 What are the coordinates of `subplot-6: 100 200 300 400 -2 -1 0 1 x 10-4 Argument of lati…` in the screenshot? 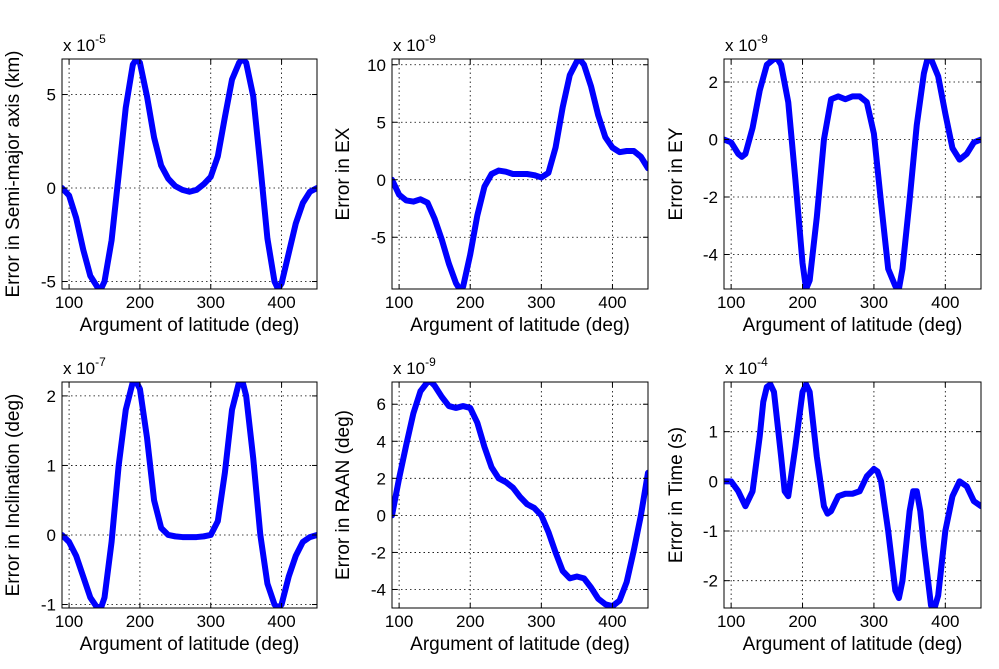 It's located at (824, 505).